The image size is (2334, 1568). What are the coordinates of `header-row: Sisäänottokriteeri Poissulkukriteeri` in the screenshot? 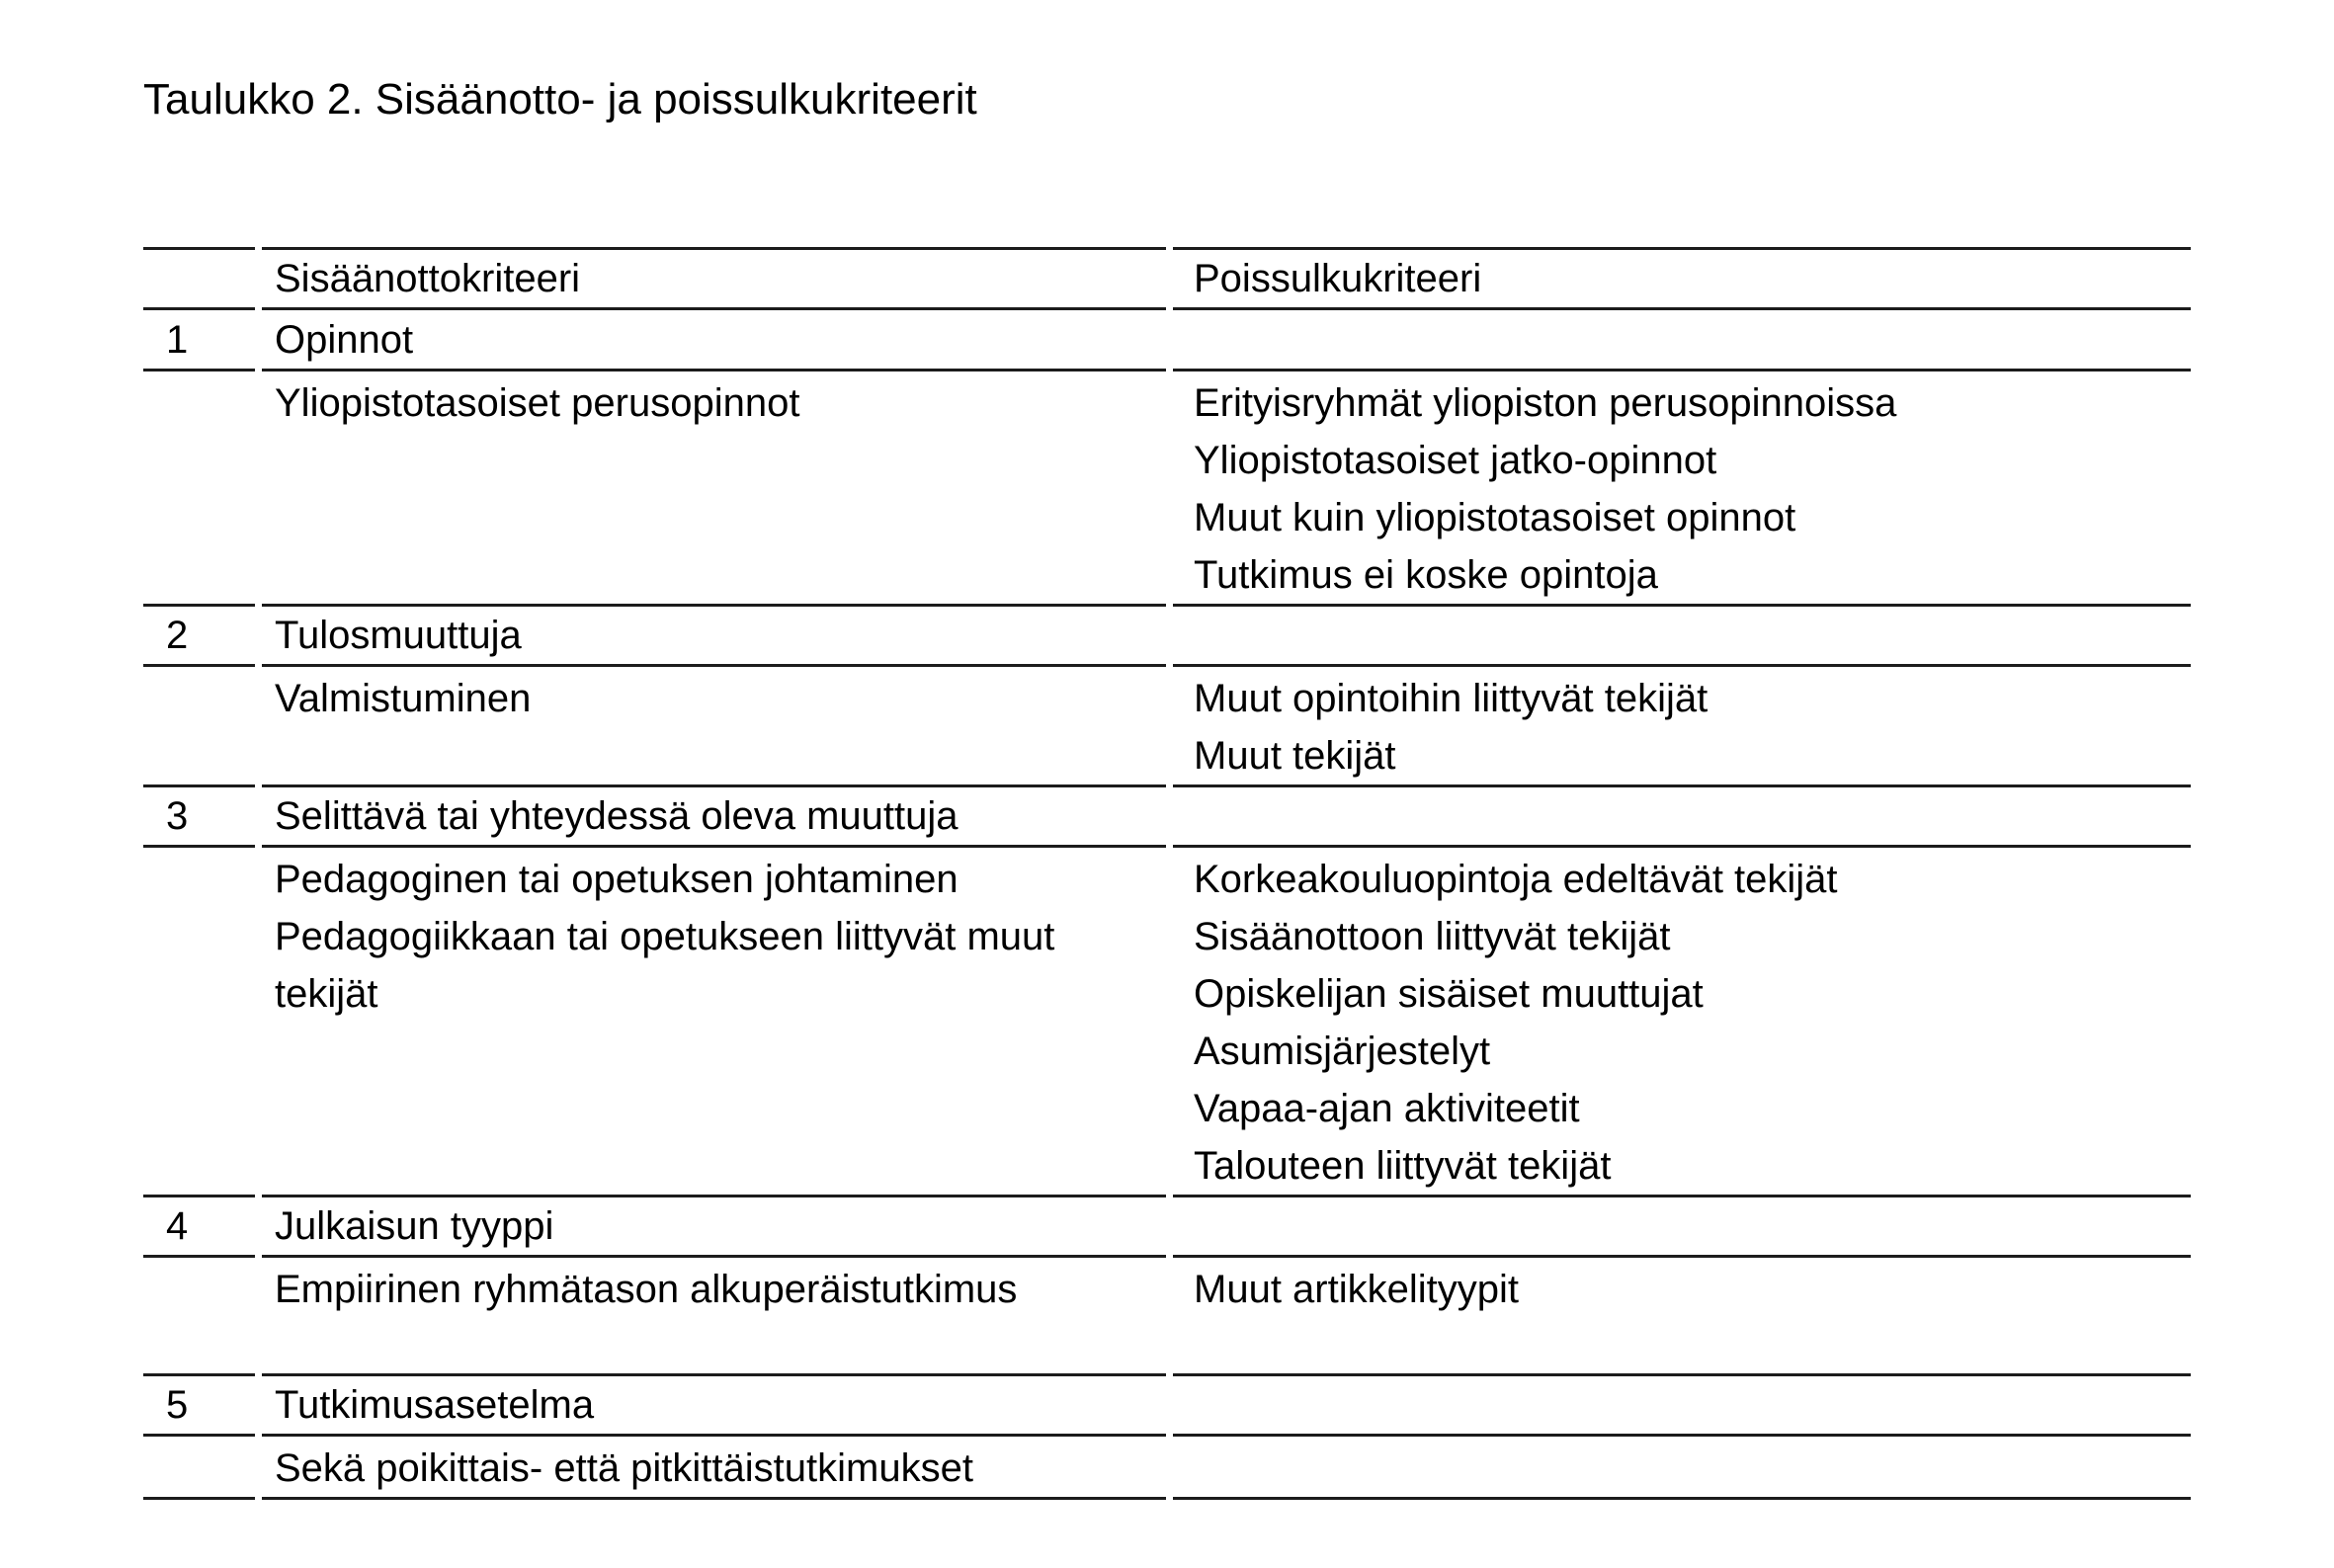 It's located at (1167, 278).